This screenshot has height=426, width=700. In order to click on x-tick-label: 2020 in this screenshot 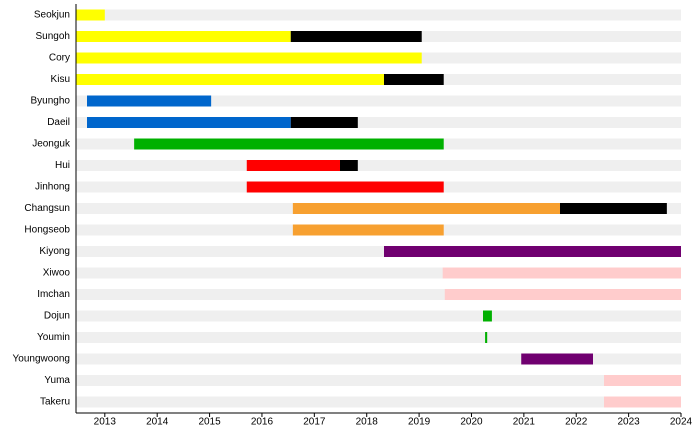, I will do `click(471, 421)`.